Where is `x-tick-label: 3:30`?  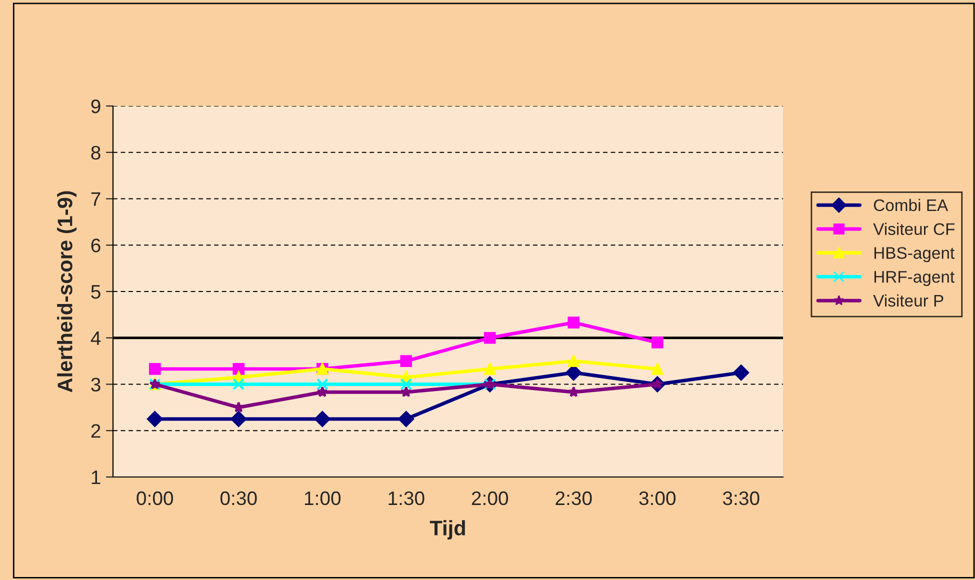 x-tick-label: 3:30 is located at coordinates (741, 498).